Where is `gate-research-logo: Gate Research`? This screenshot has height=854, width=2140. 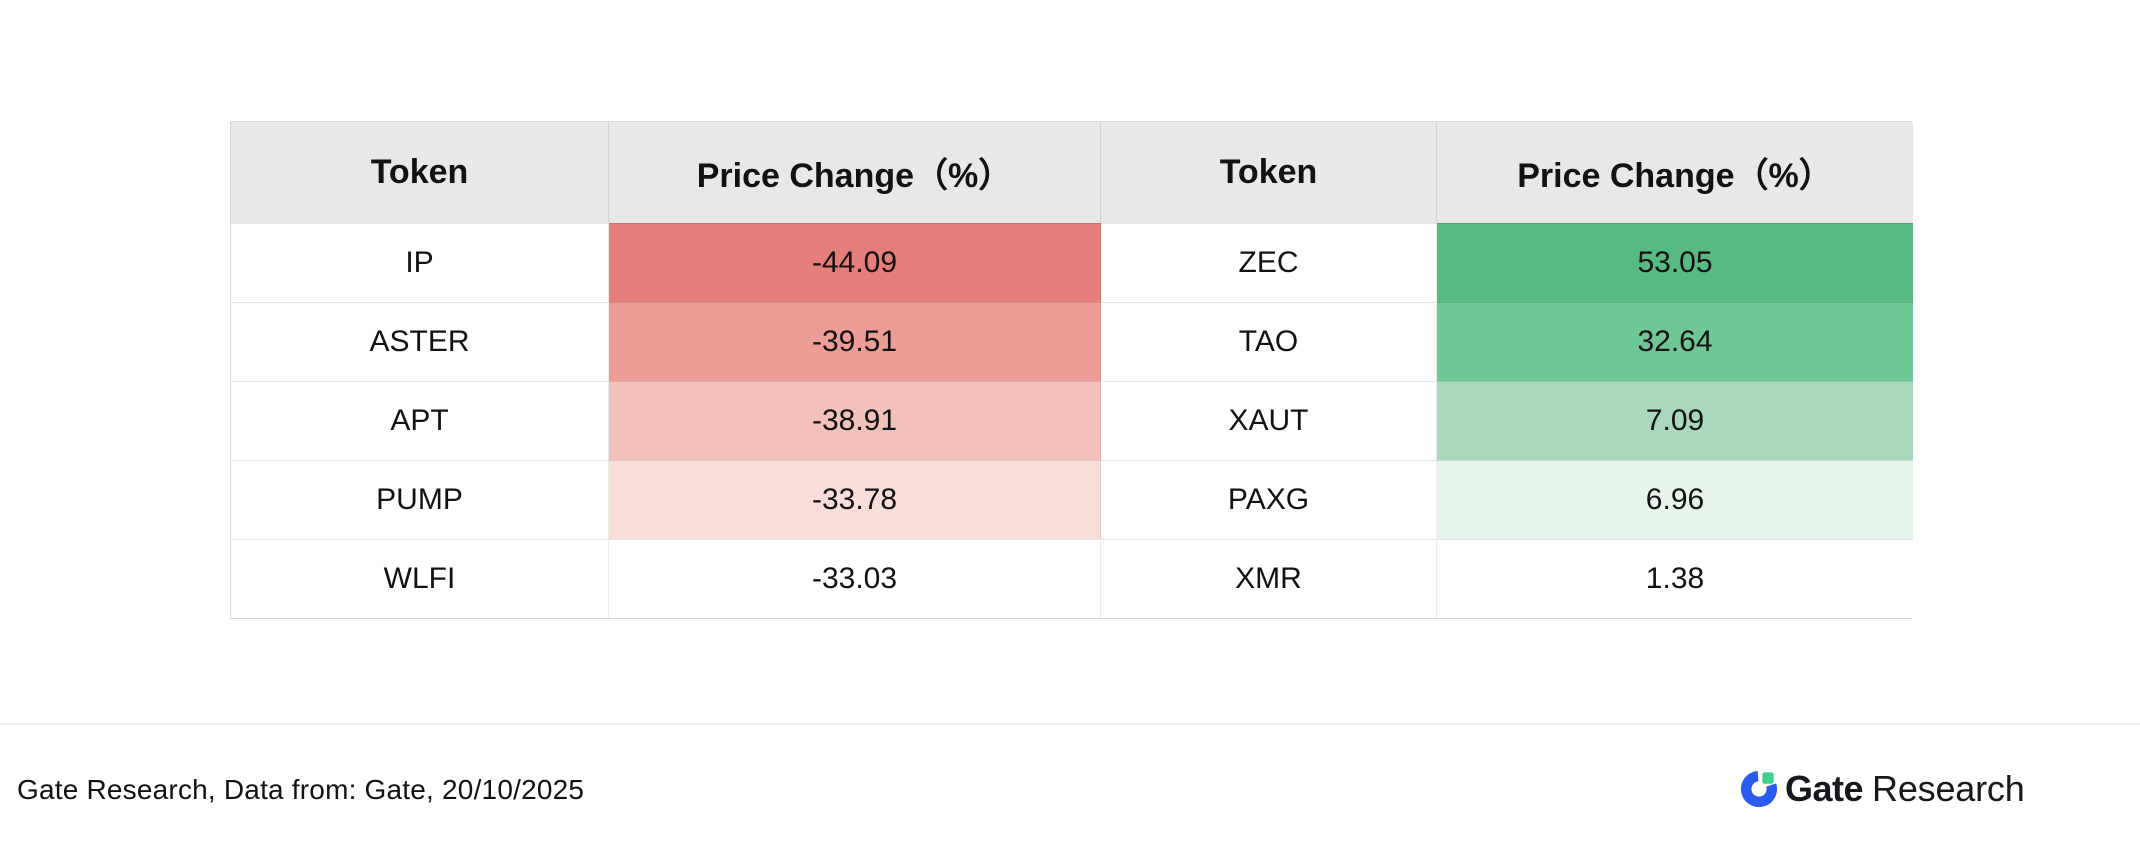 gate-research-logo: Gate Research is located at coordinates (1882, 788).